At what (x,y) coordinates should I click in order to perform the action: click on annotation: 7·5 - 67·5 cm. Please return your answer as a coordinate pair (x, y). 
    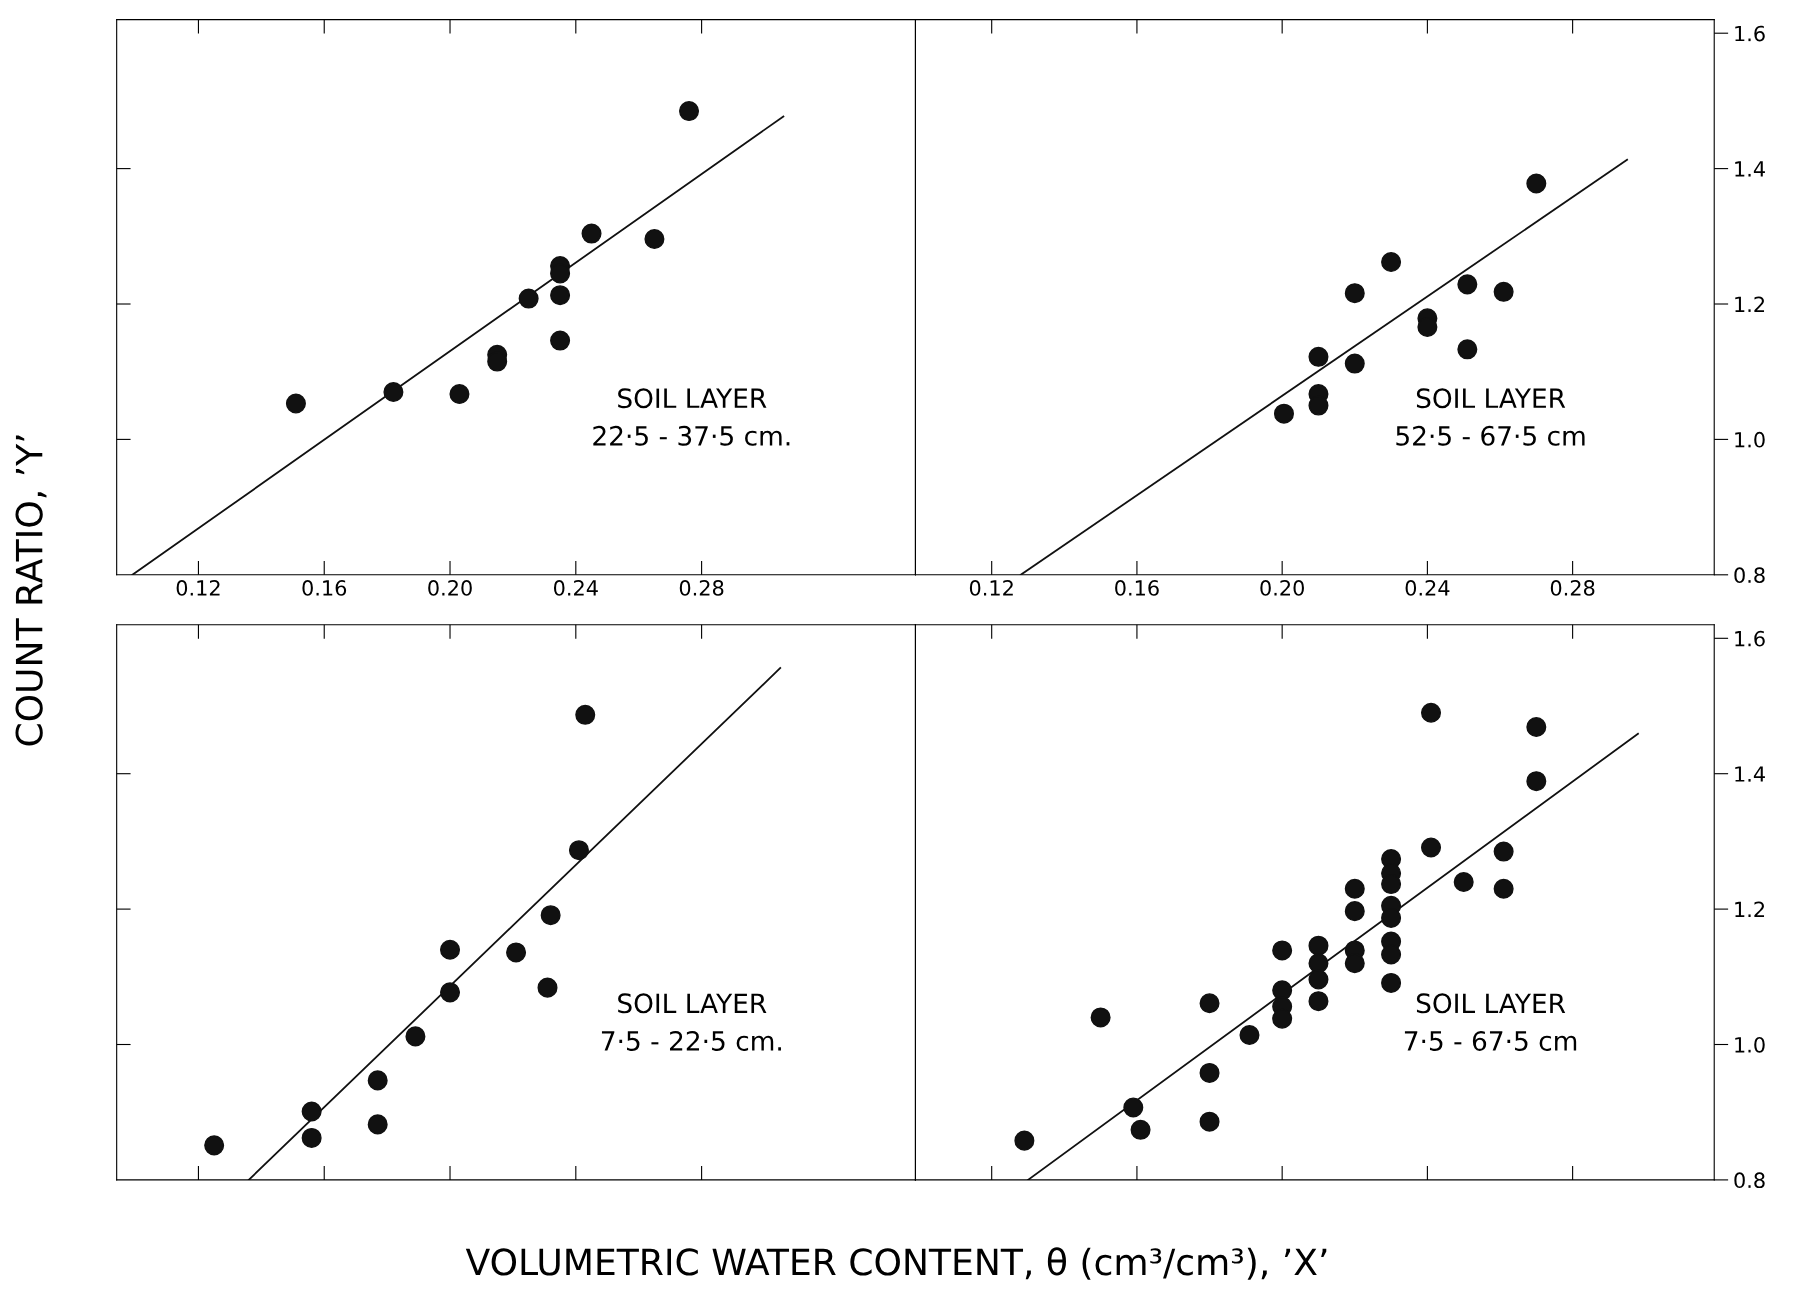
    Looking at the image, I should click on (1490, 1040).